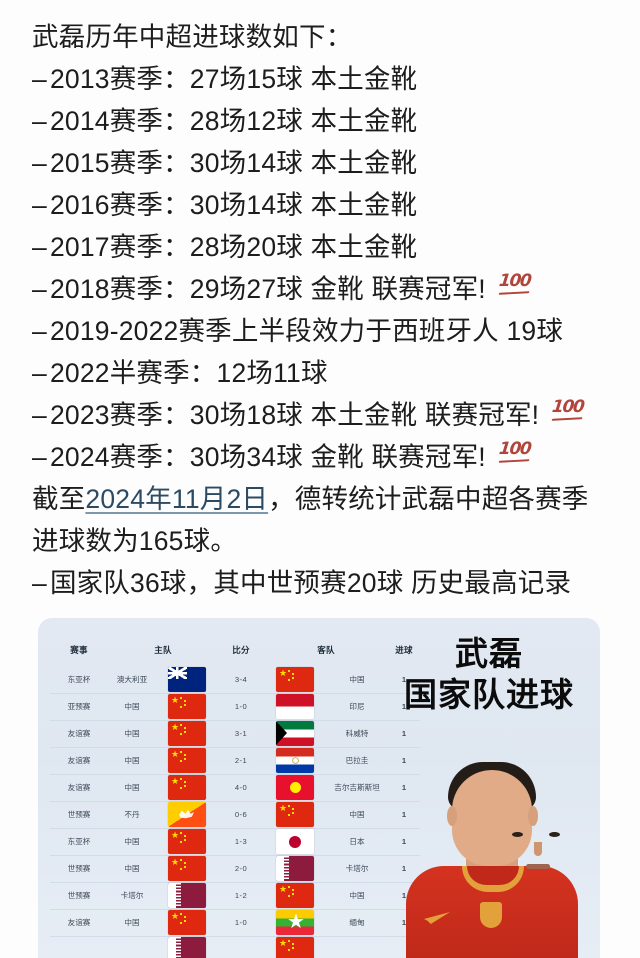  Describe the element at coordinates (241, 842) in the screenshot. I see `cell-score: 1-3` at that location.